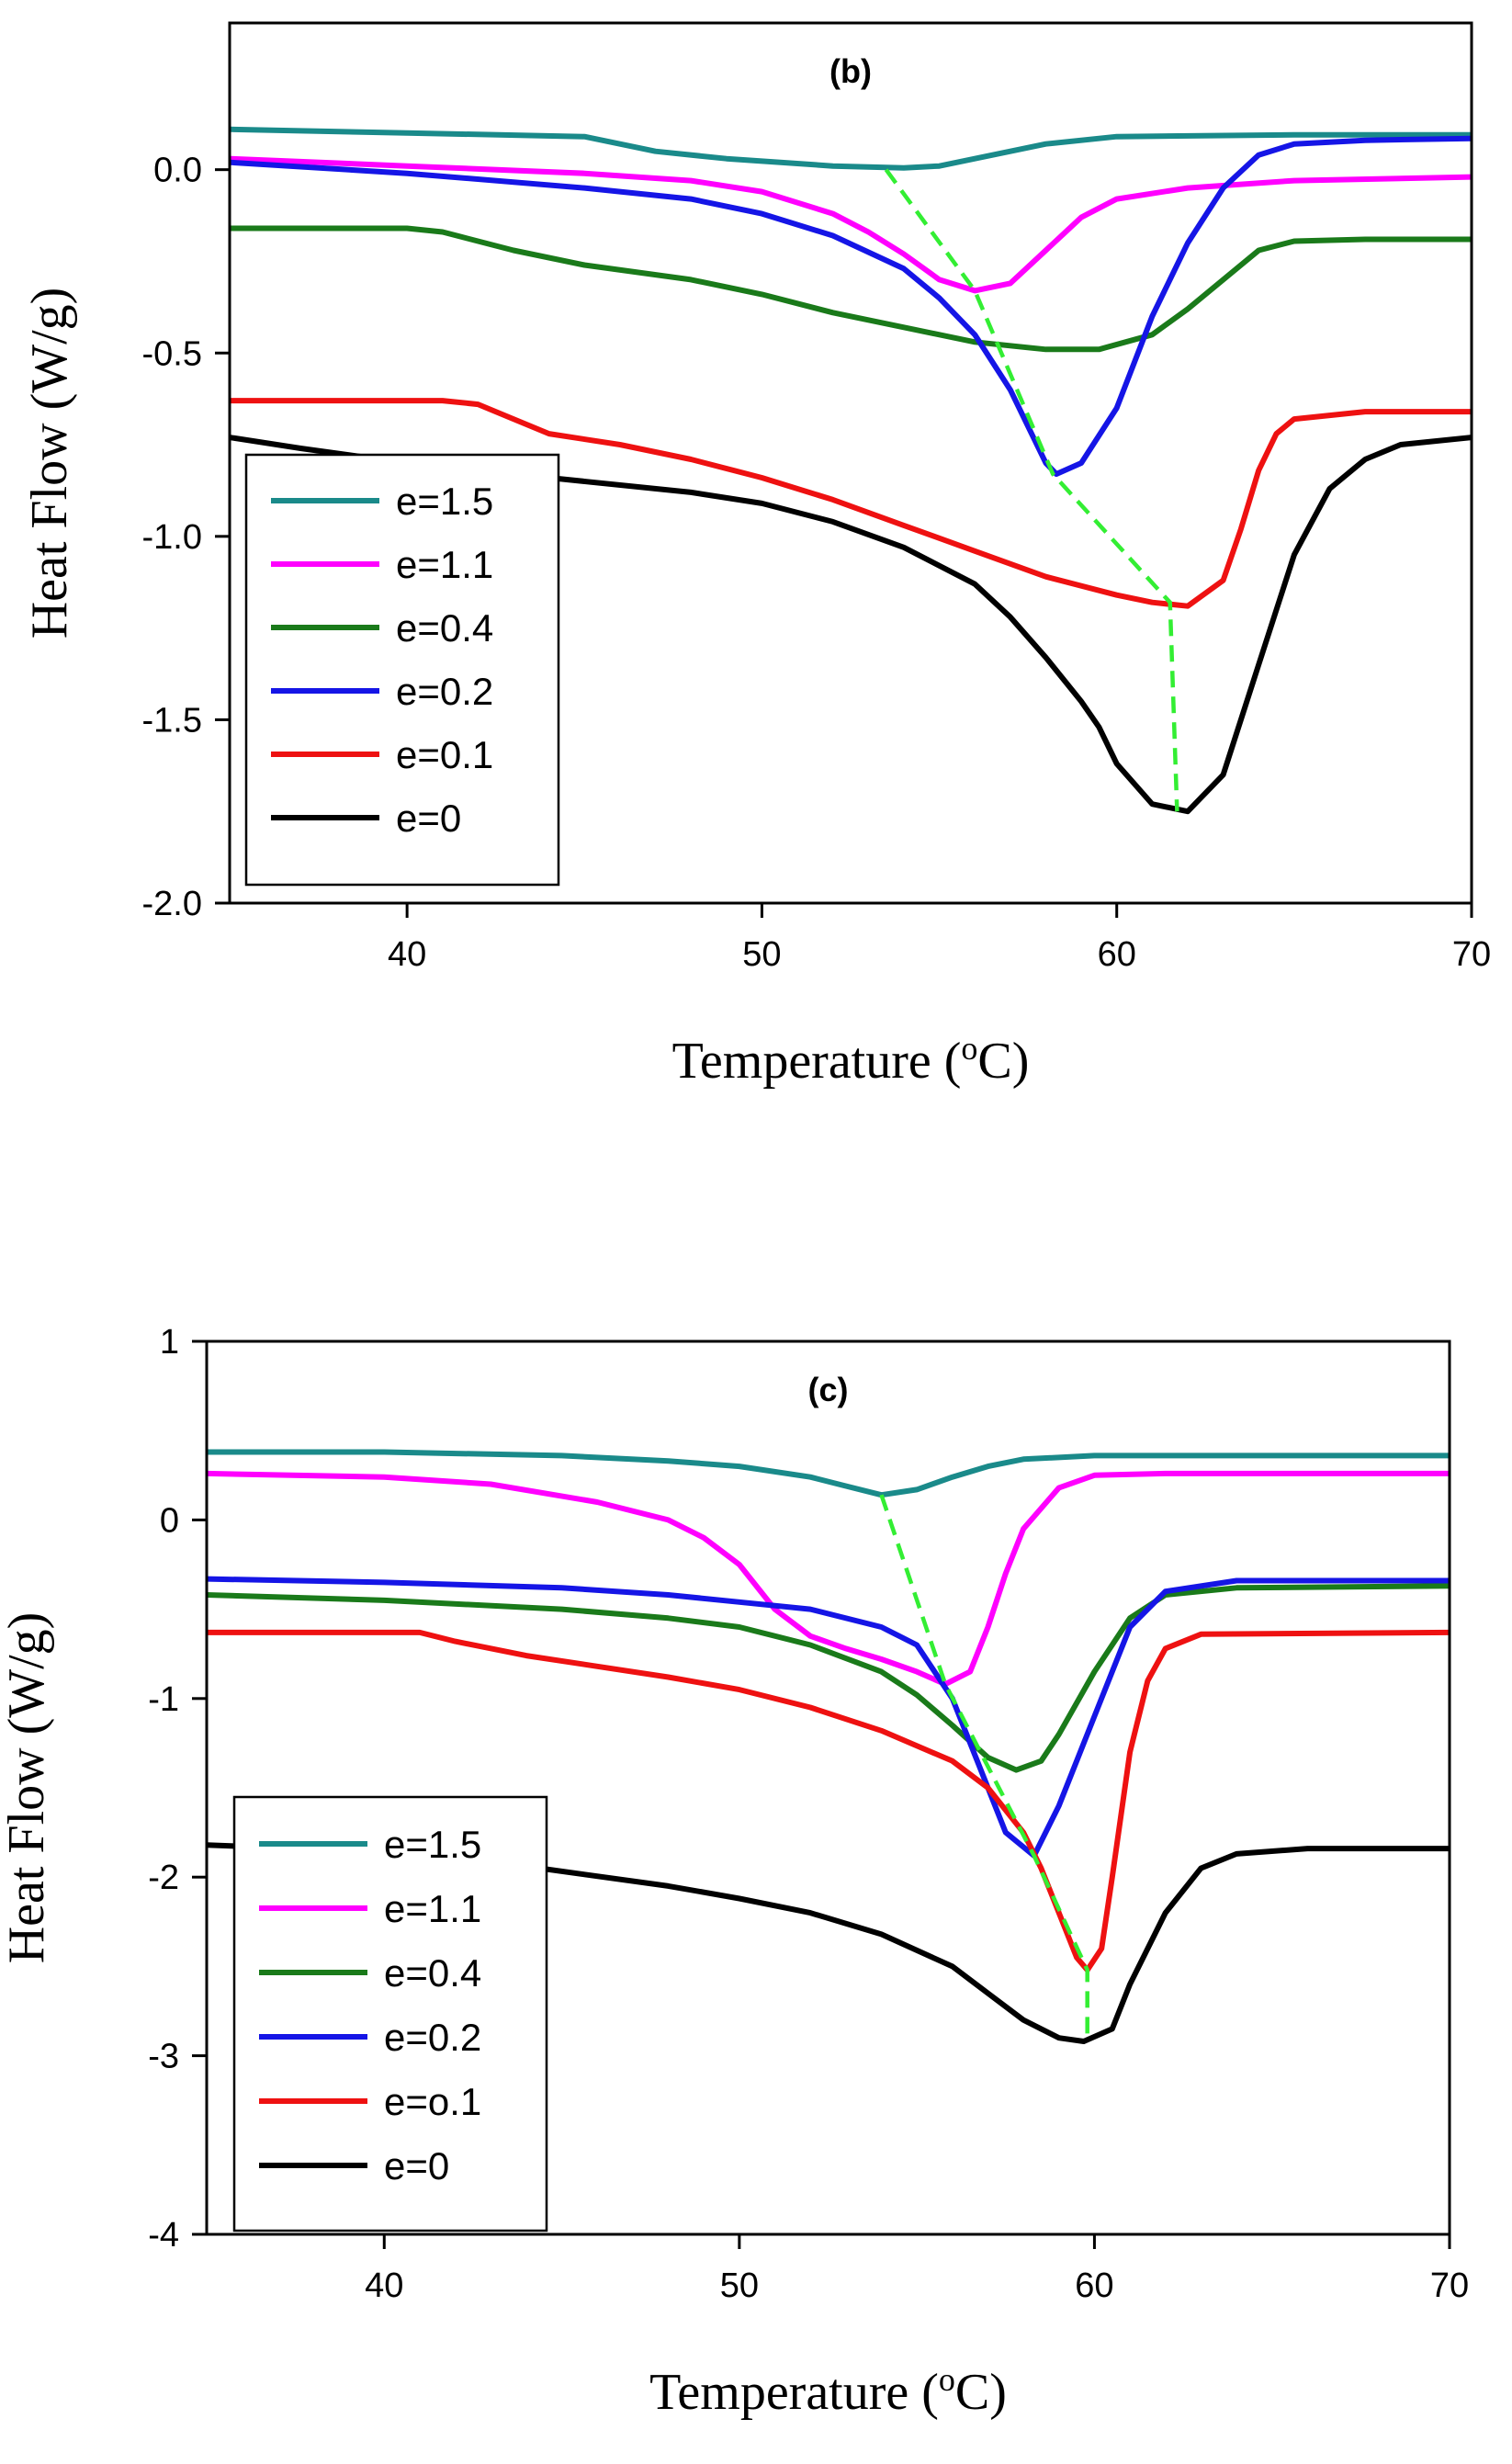  I want to click on panel-c-title: (c), so click(828, 1389).